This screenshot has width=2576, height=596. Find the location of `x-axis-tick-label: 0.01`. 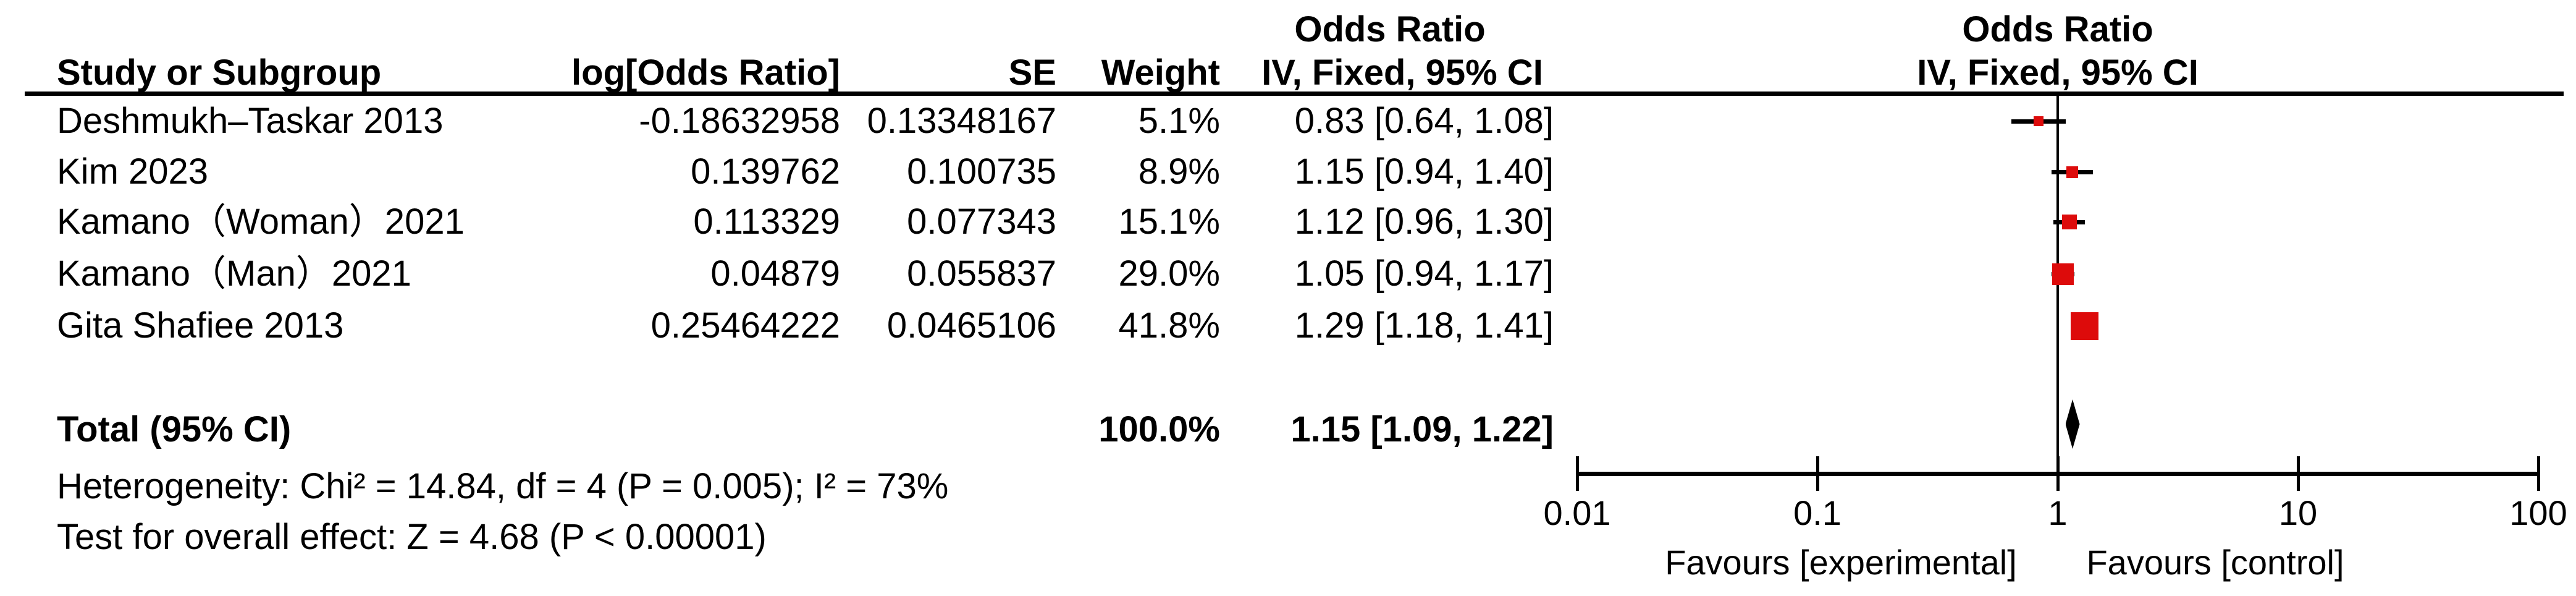

x-axis-tick-label: 0.01 is located at coordinates (1577, 512).